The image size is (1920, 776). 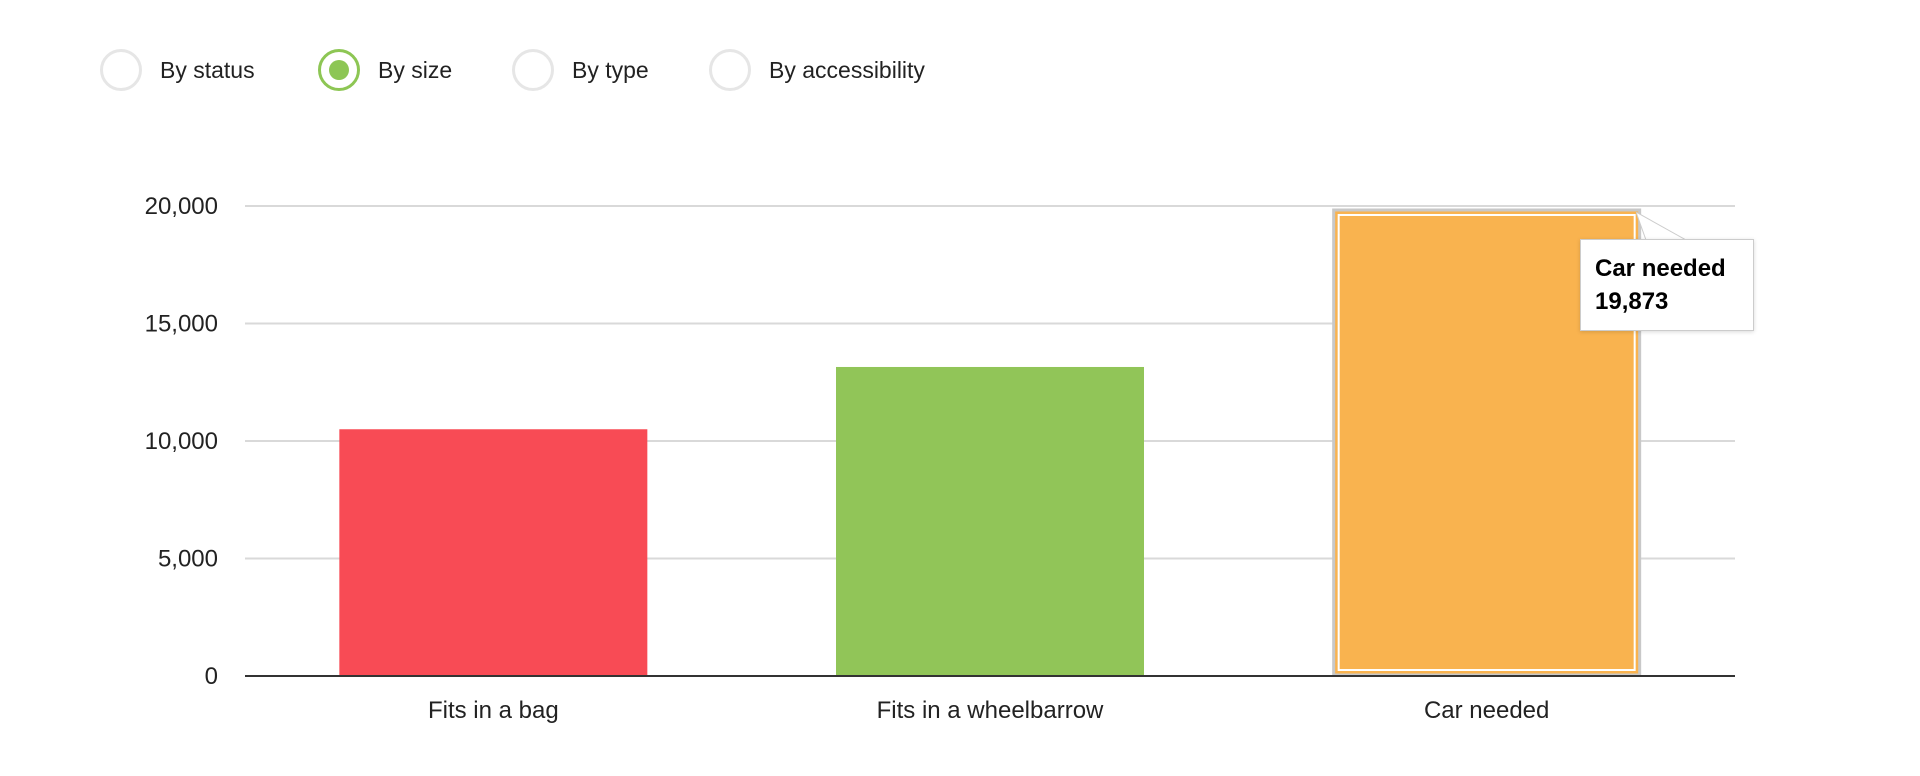 I want to click on bar-tooltip: Car needed 19,873, so click(x=1667, y=285).